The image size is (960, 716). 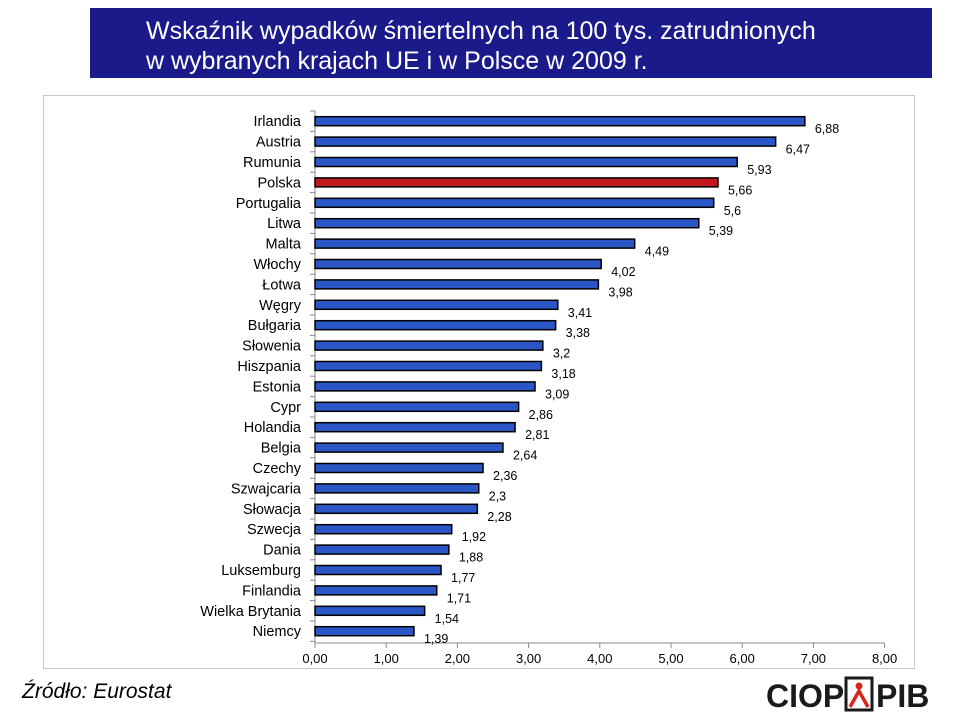 What do you see at coordinates (557, 394) in the screenshot?
I see `value-label: 3,09` at bounding box center [557, 394].